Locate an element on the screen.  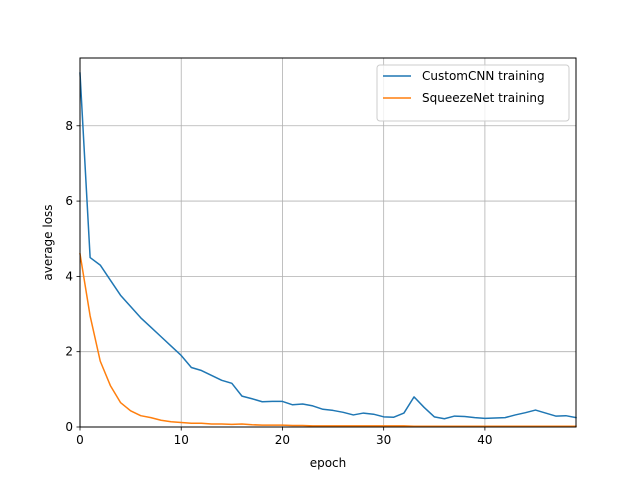
y-tick-label: 0 is located at coordinates (69, 427).